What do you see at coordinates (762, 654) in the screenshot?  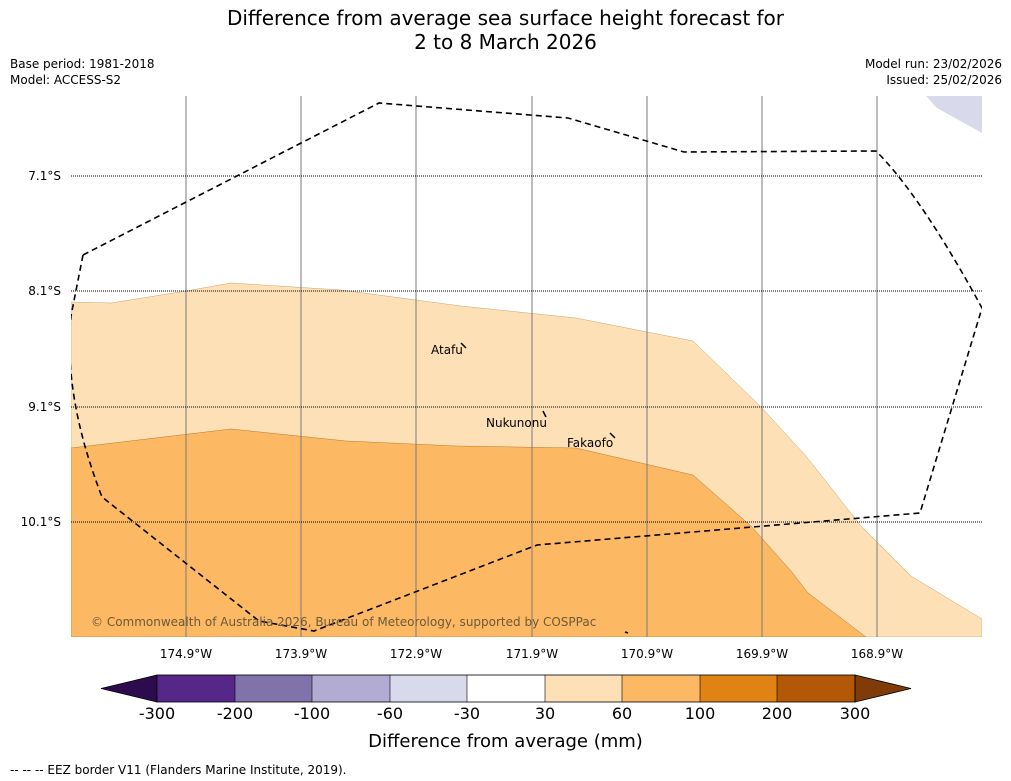 I see `lon-label: 169.9°W` at bounding box center [762, 654].